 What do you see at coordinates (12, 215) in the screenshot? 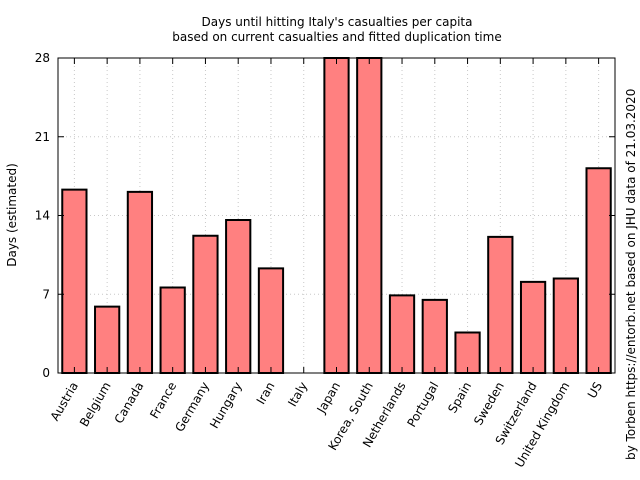
I see `y-axis-label: Days (estimated)` at bounding box center [12, 215].